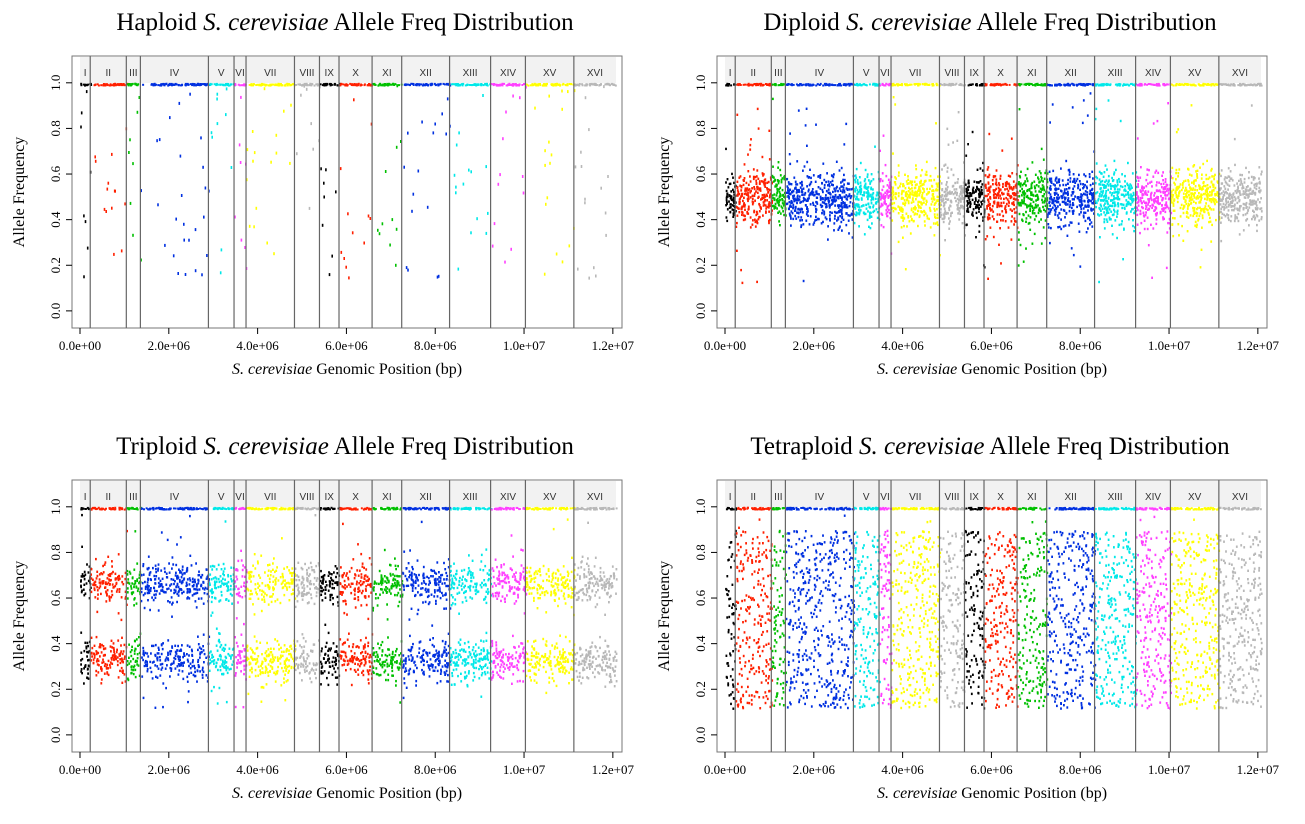  Describe the element at coordinates (355, 73) in the screenshot. I see `chromosome-label: X` at that location.